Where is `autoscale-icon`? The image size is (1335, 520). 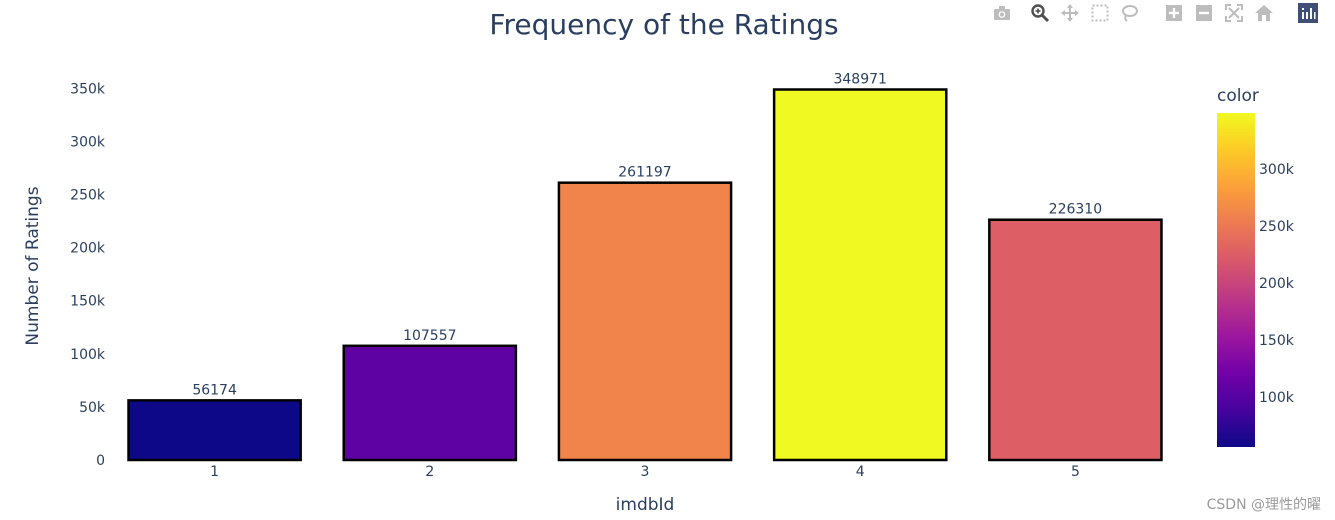 autoscale-icon is located at coordinates (1234, 13).